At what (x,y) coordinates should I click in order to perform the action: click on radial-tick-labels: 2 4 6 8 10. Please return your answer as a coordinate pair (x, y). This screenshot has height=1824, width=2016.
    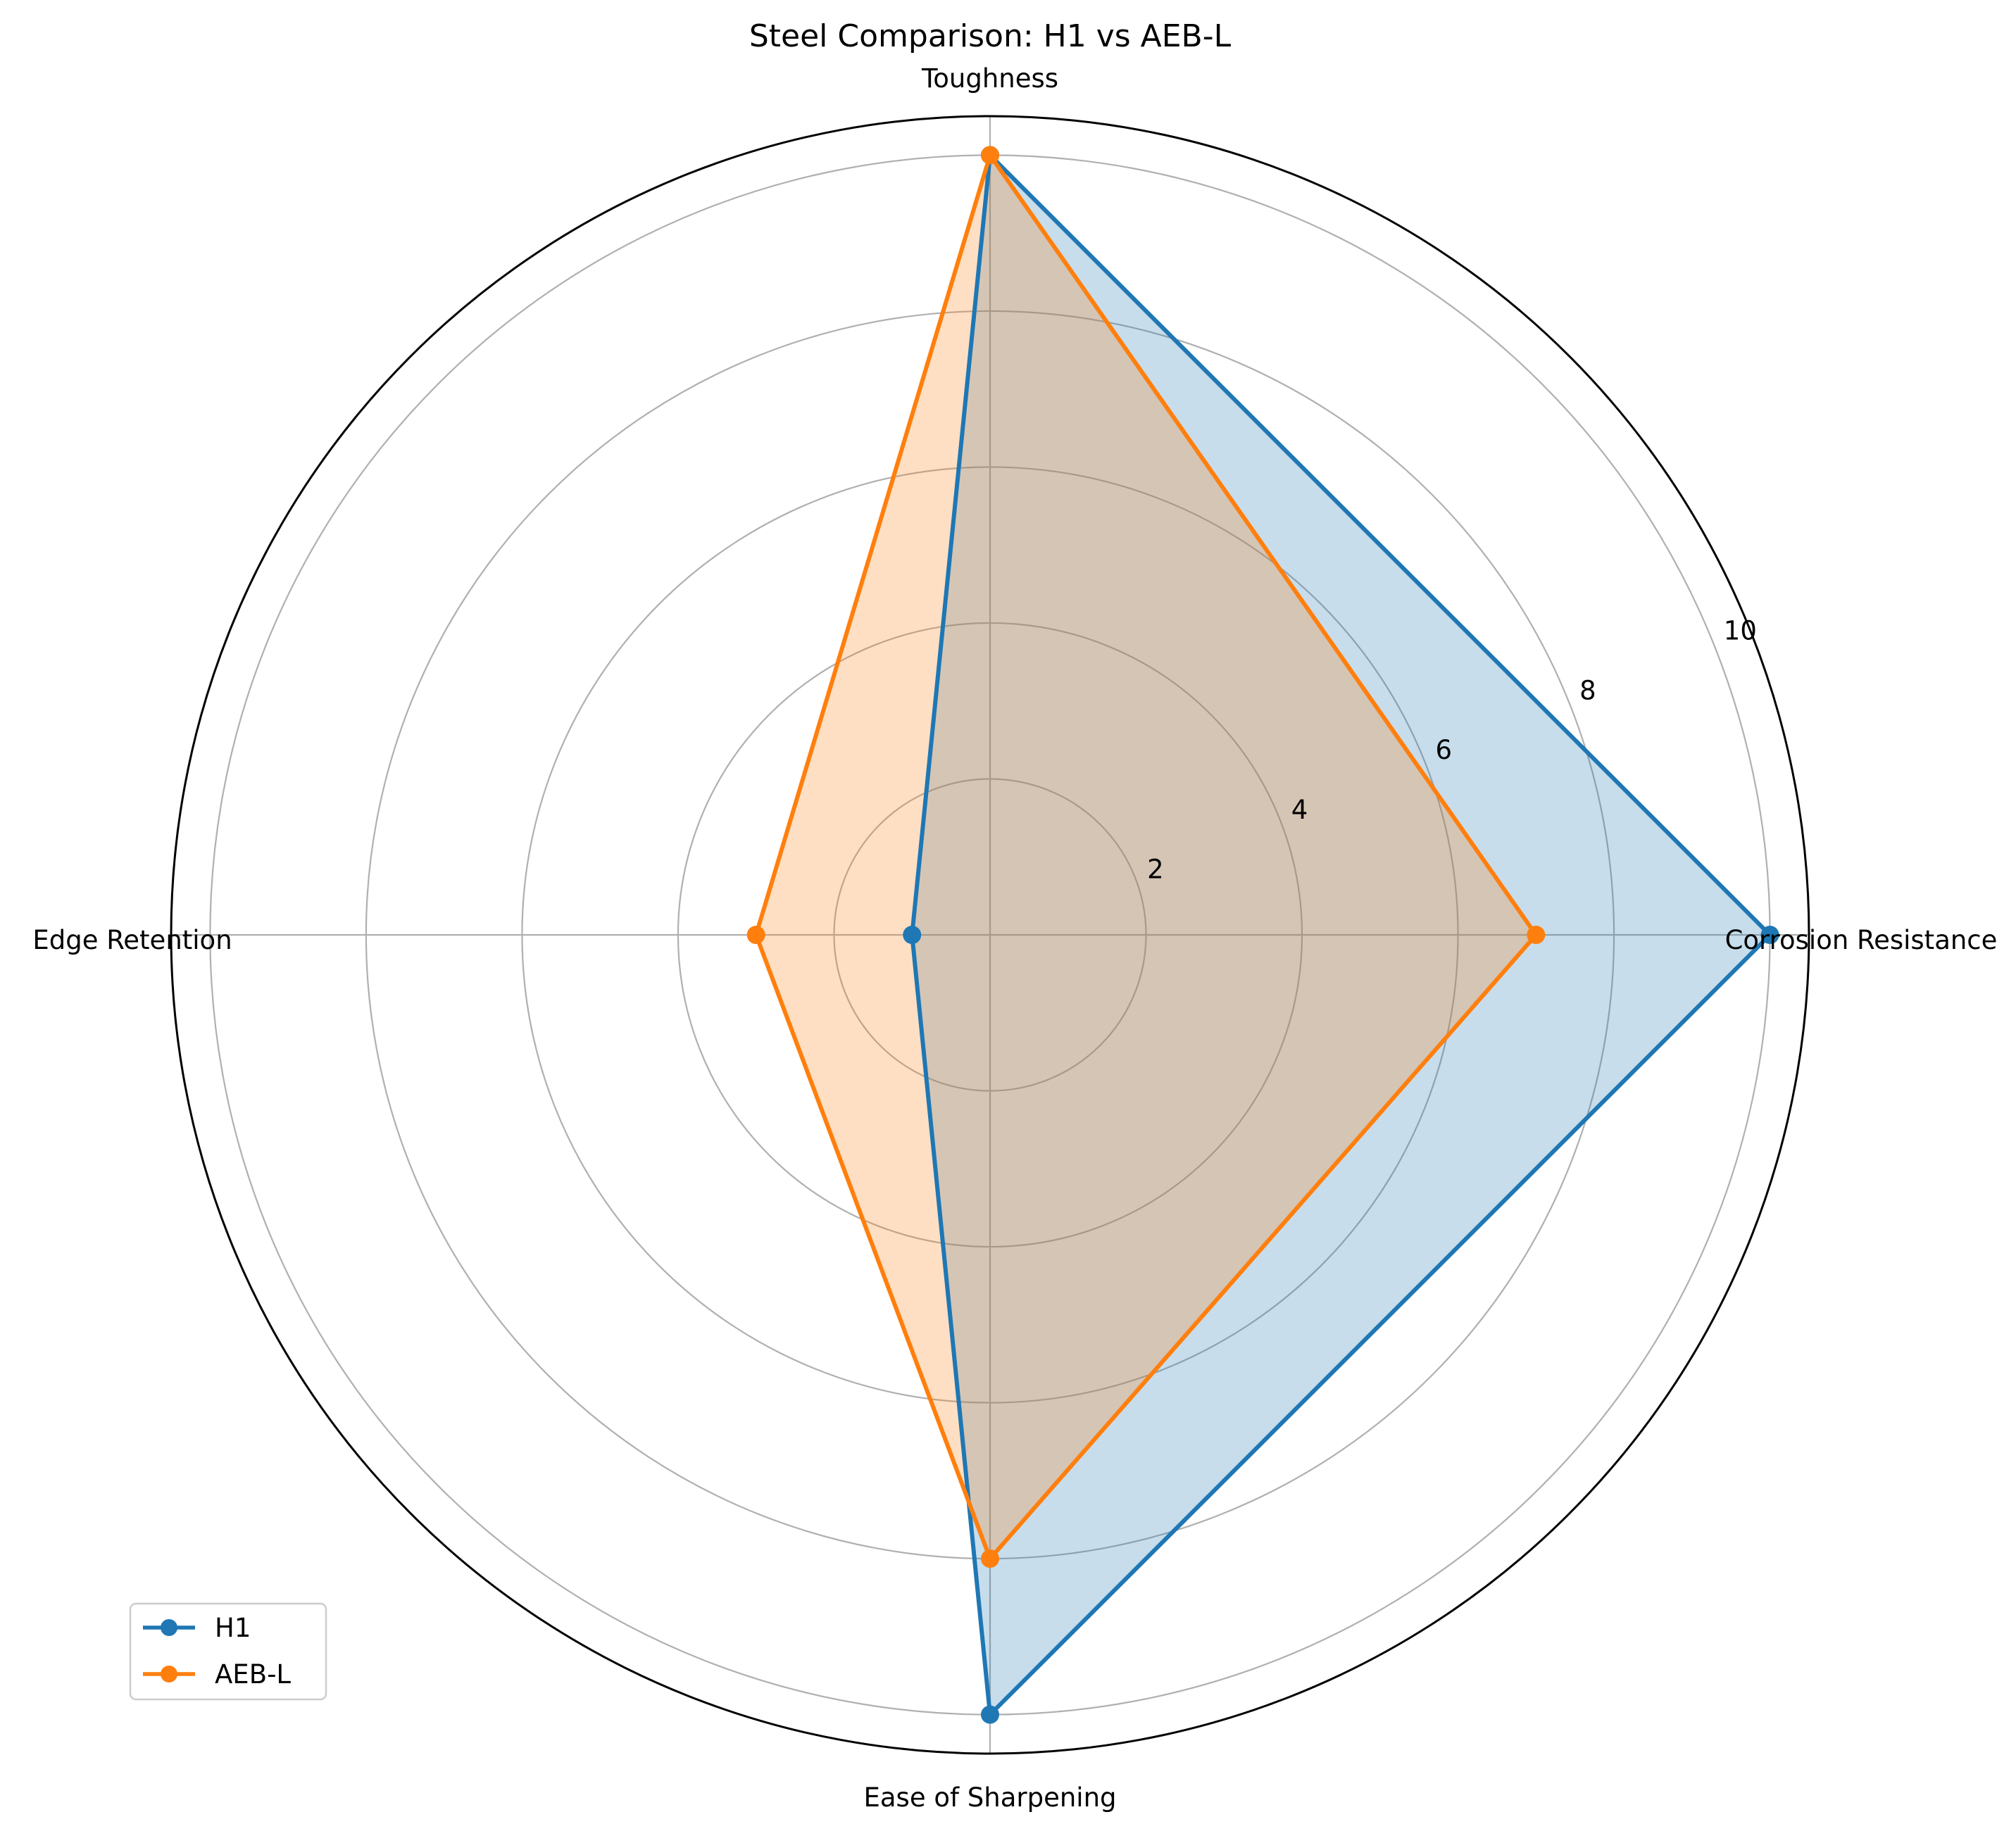
    Looking at the image, I should click on (1452, 749).